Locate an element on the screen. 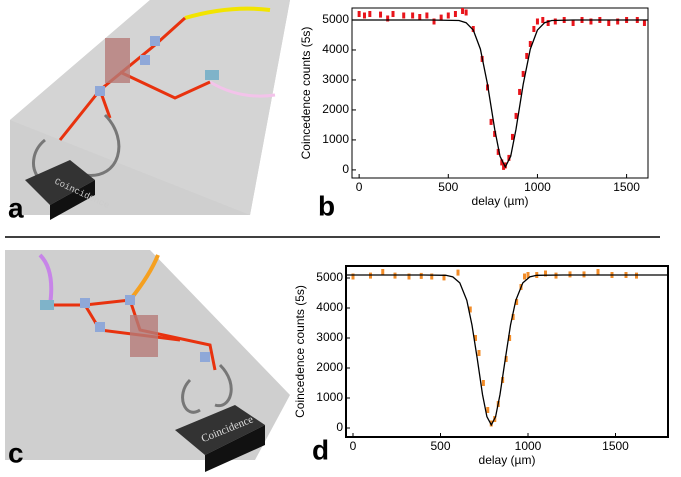 The width and height of the screenshot is (681, 477). fit-line is located at coordinates (500, 94).